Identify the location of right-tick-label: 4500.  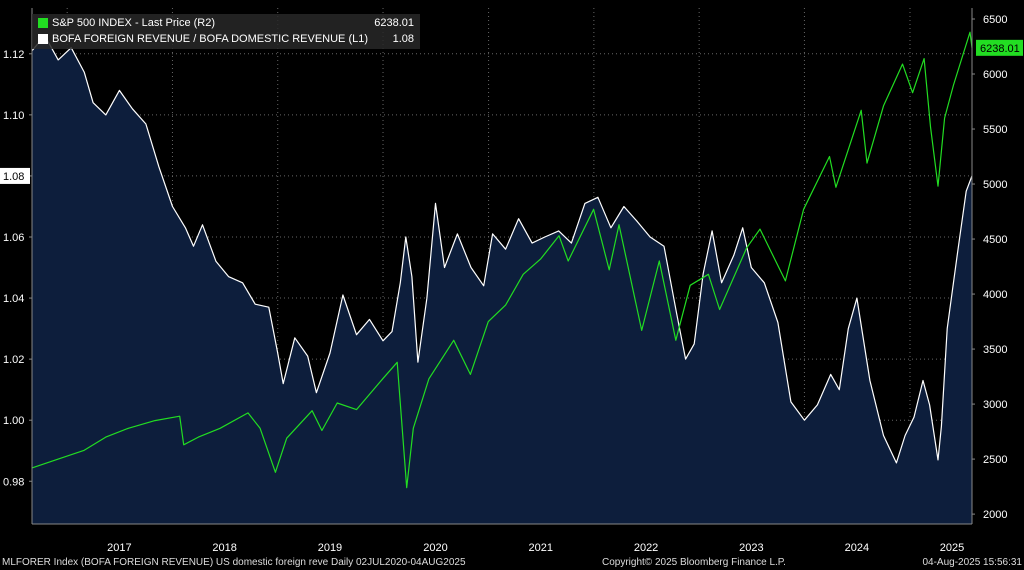
(995, 240).